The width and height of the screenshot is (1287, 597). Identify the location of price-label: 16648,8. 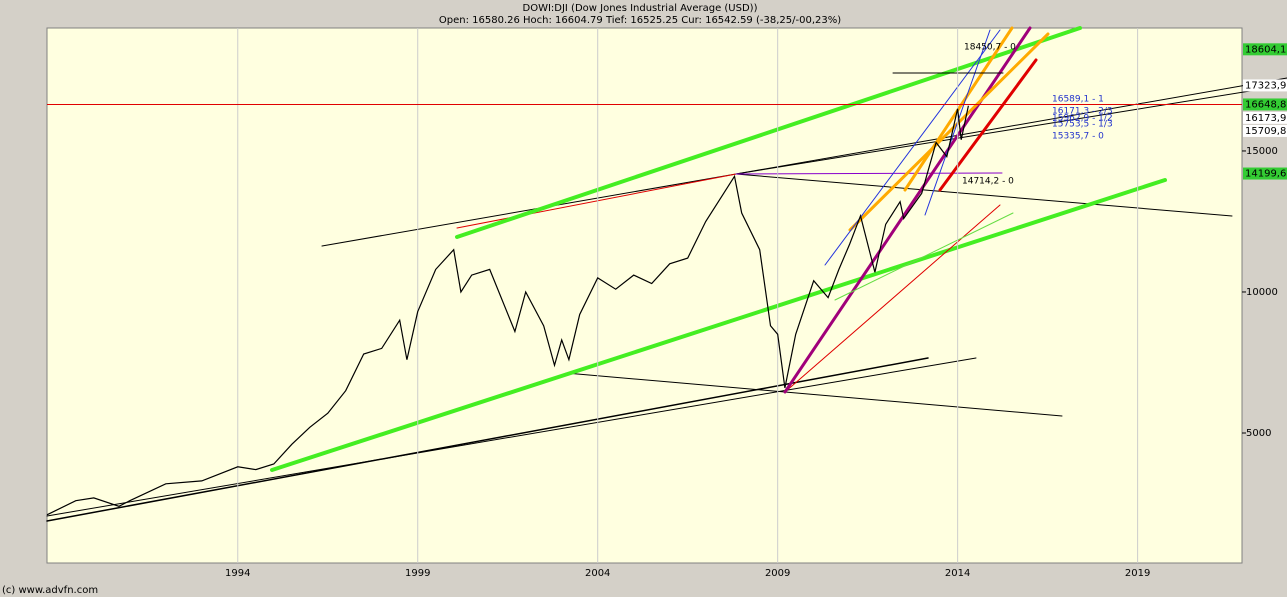
(1265, 104).